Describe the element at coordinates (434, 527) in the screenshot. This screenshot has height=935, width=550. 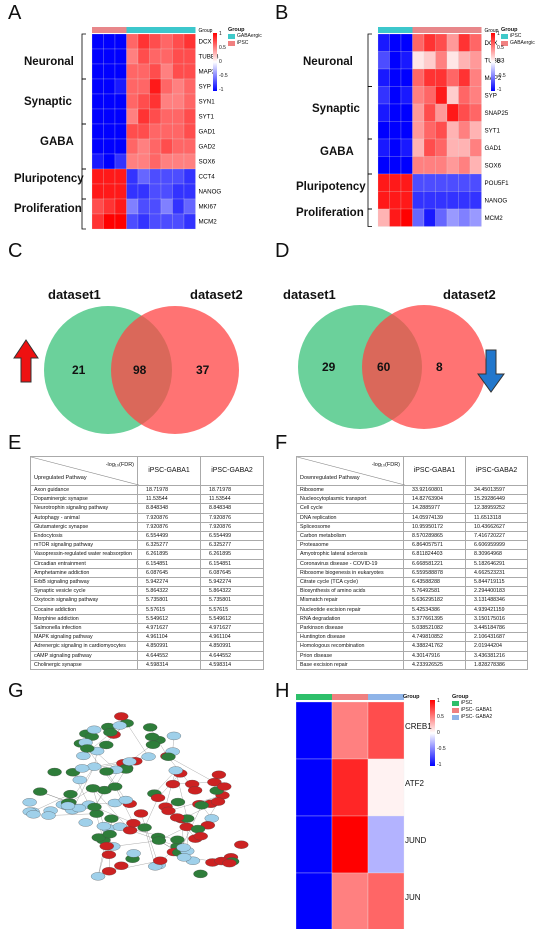
I see `fdr-value-cell: 10.95950172` at that location.